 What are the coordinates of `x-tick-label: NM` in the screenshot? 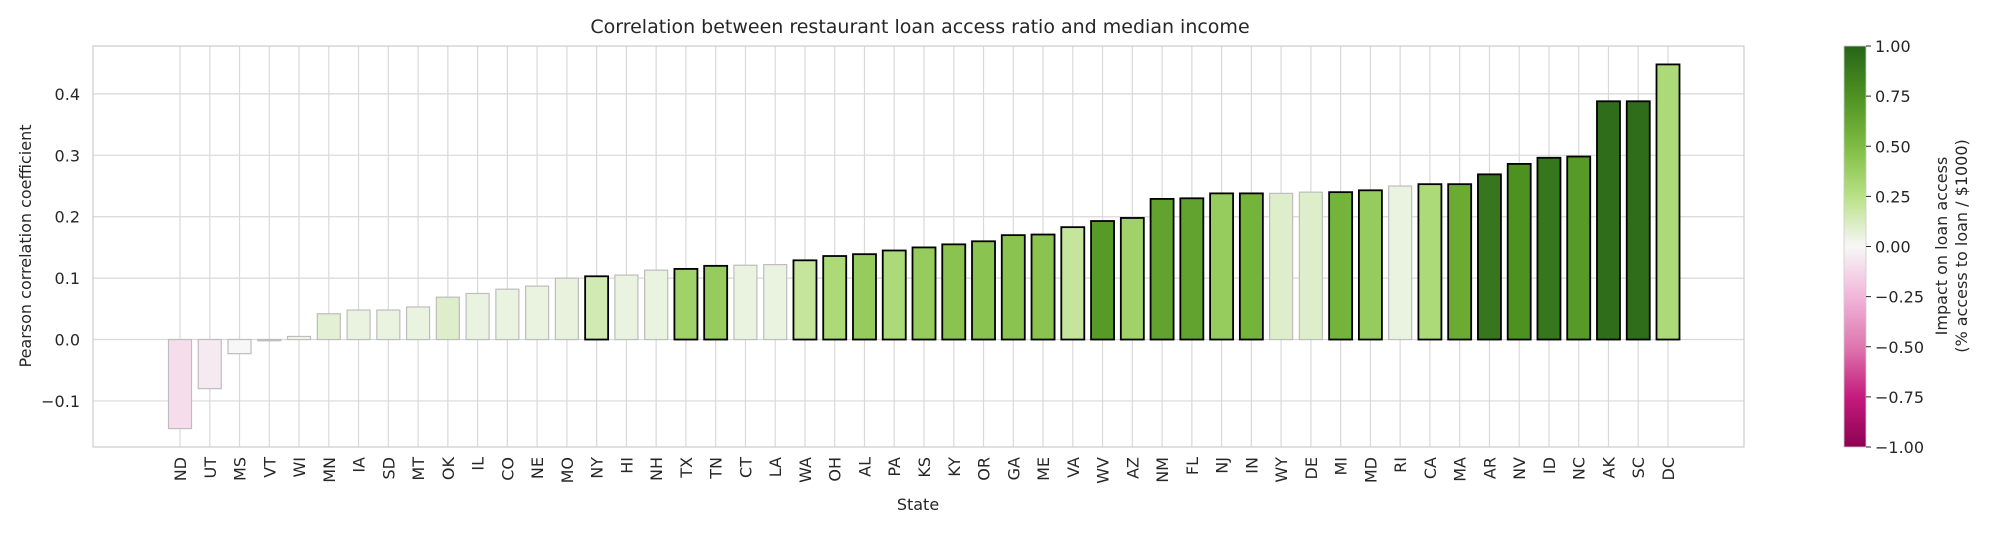 It's located at (1162, 470).